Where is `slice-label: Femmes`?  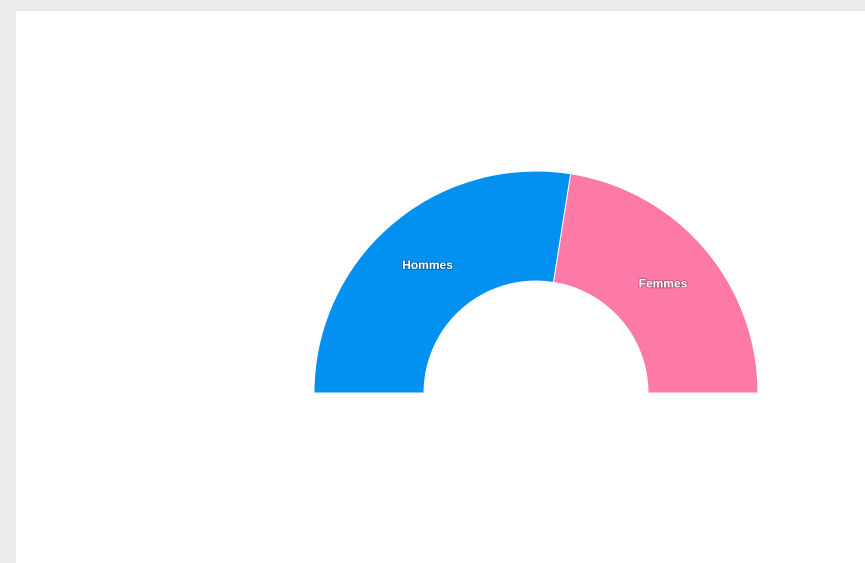 slice-label: Femmes is located at coordinates (663, 284).